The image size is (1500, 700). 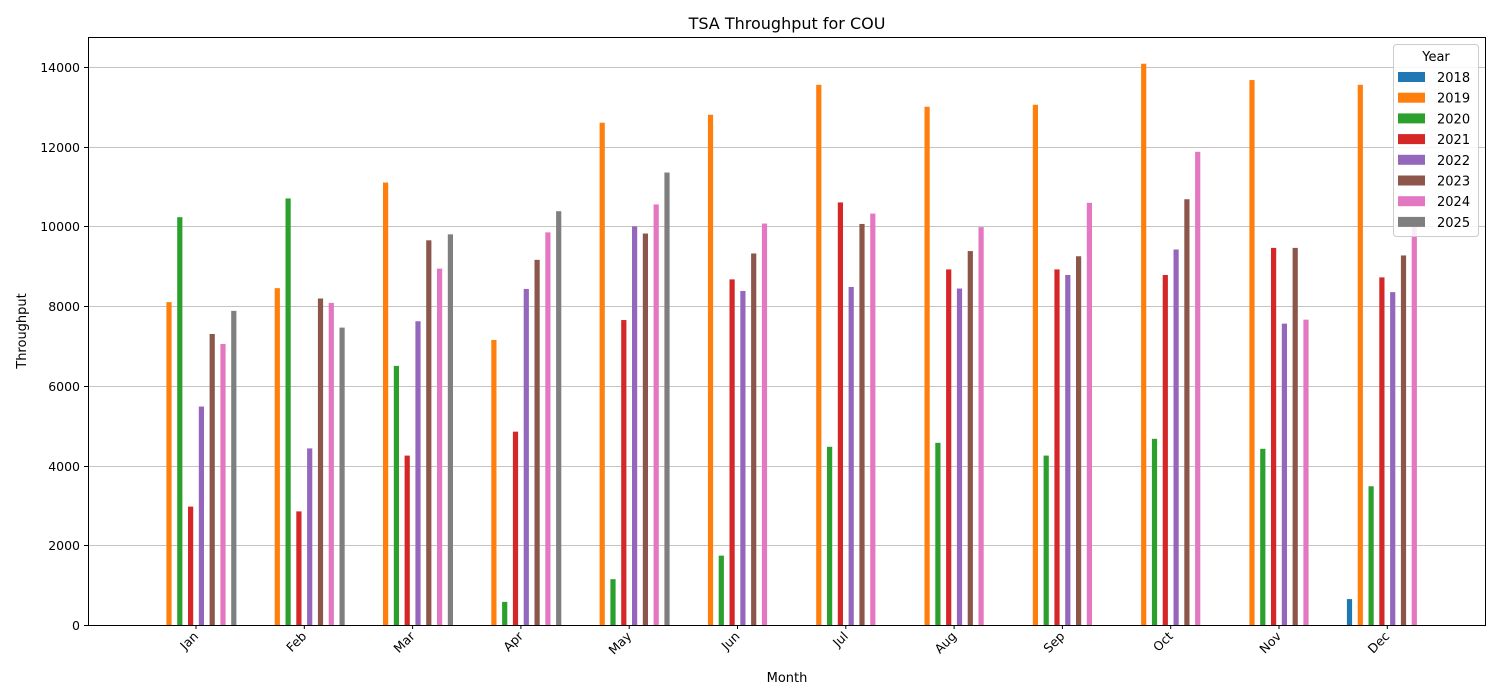 I want to click on bar-2023-may, so click(x=645, y=429).